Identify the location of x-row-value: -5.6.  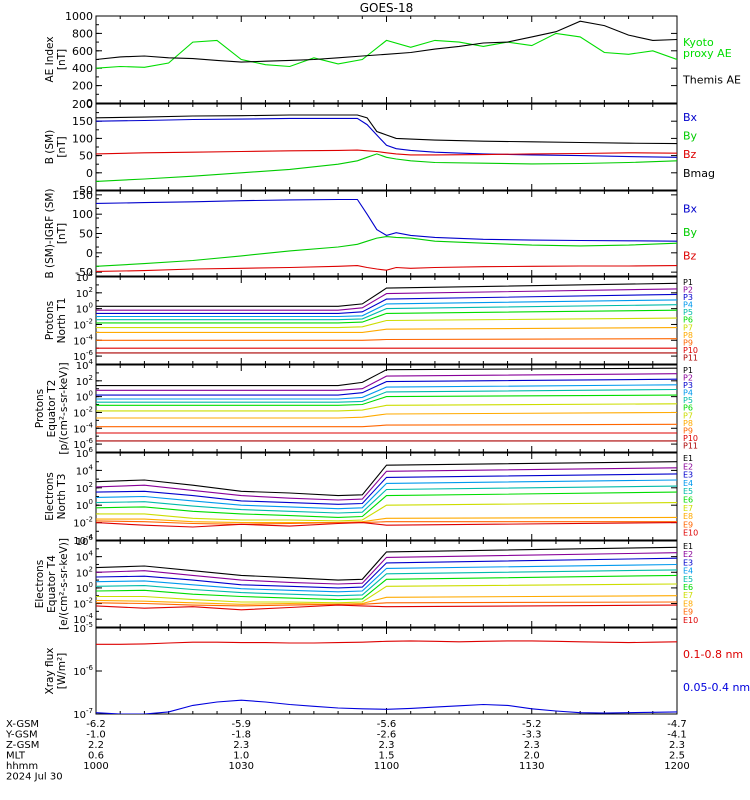
(387, 724).